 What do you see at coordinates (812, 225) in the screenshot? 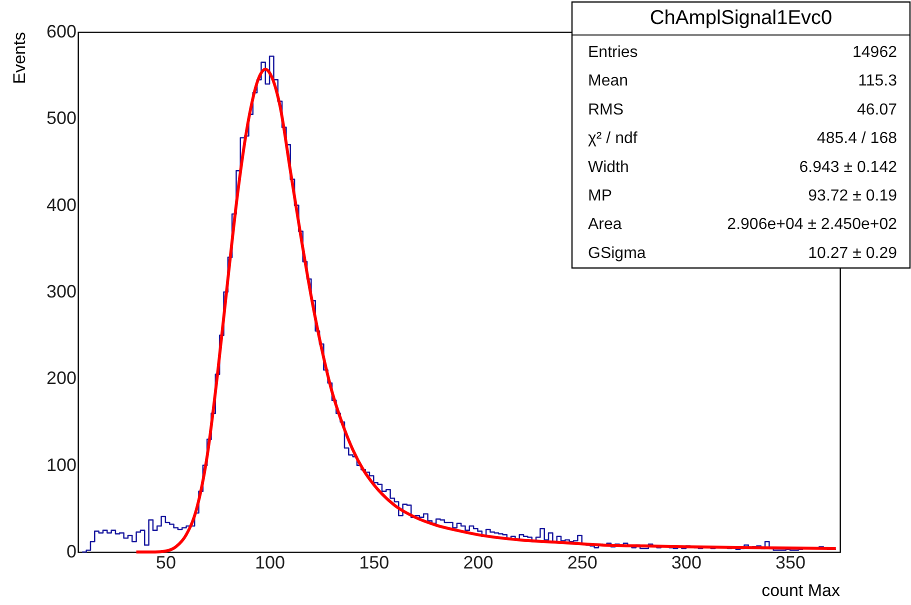
I see `annotation: 2.906e+04 ± 2.450e+02` at bounding box center [812, 225].